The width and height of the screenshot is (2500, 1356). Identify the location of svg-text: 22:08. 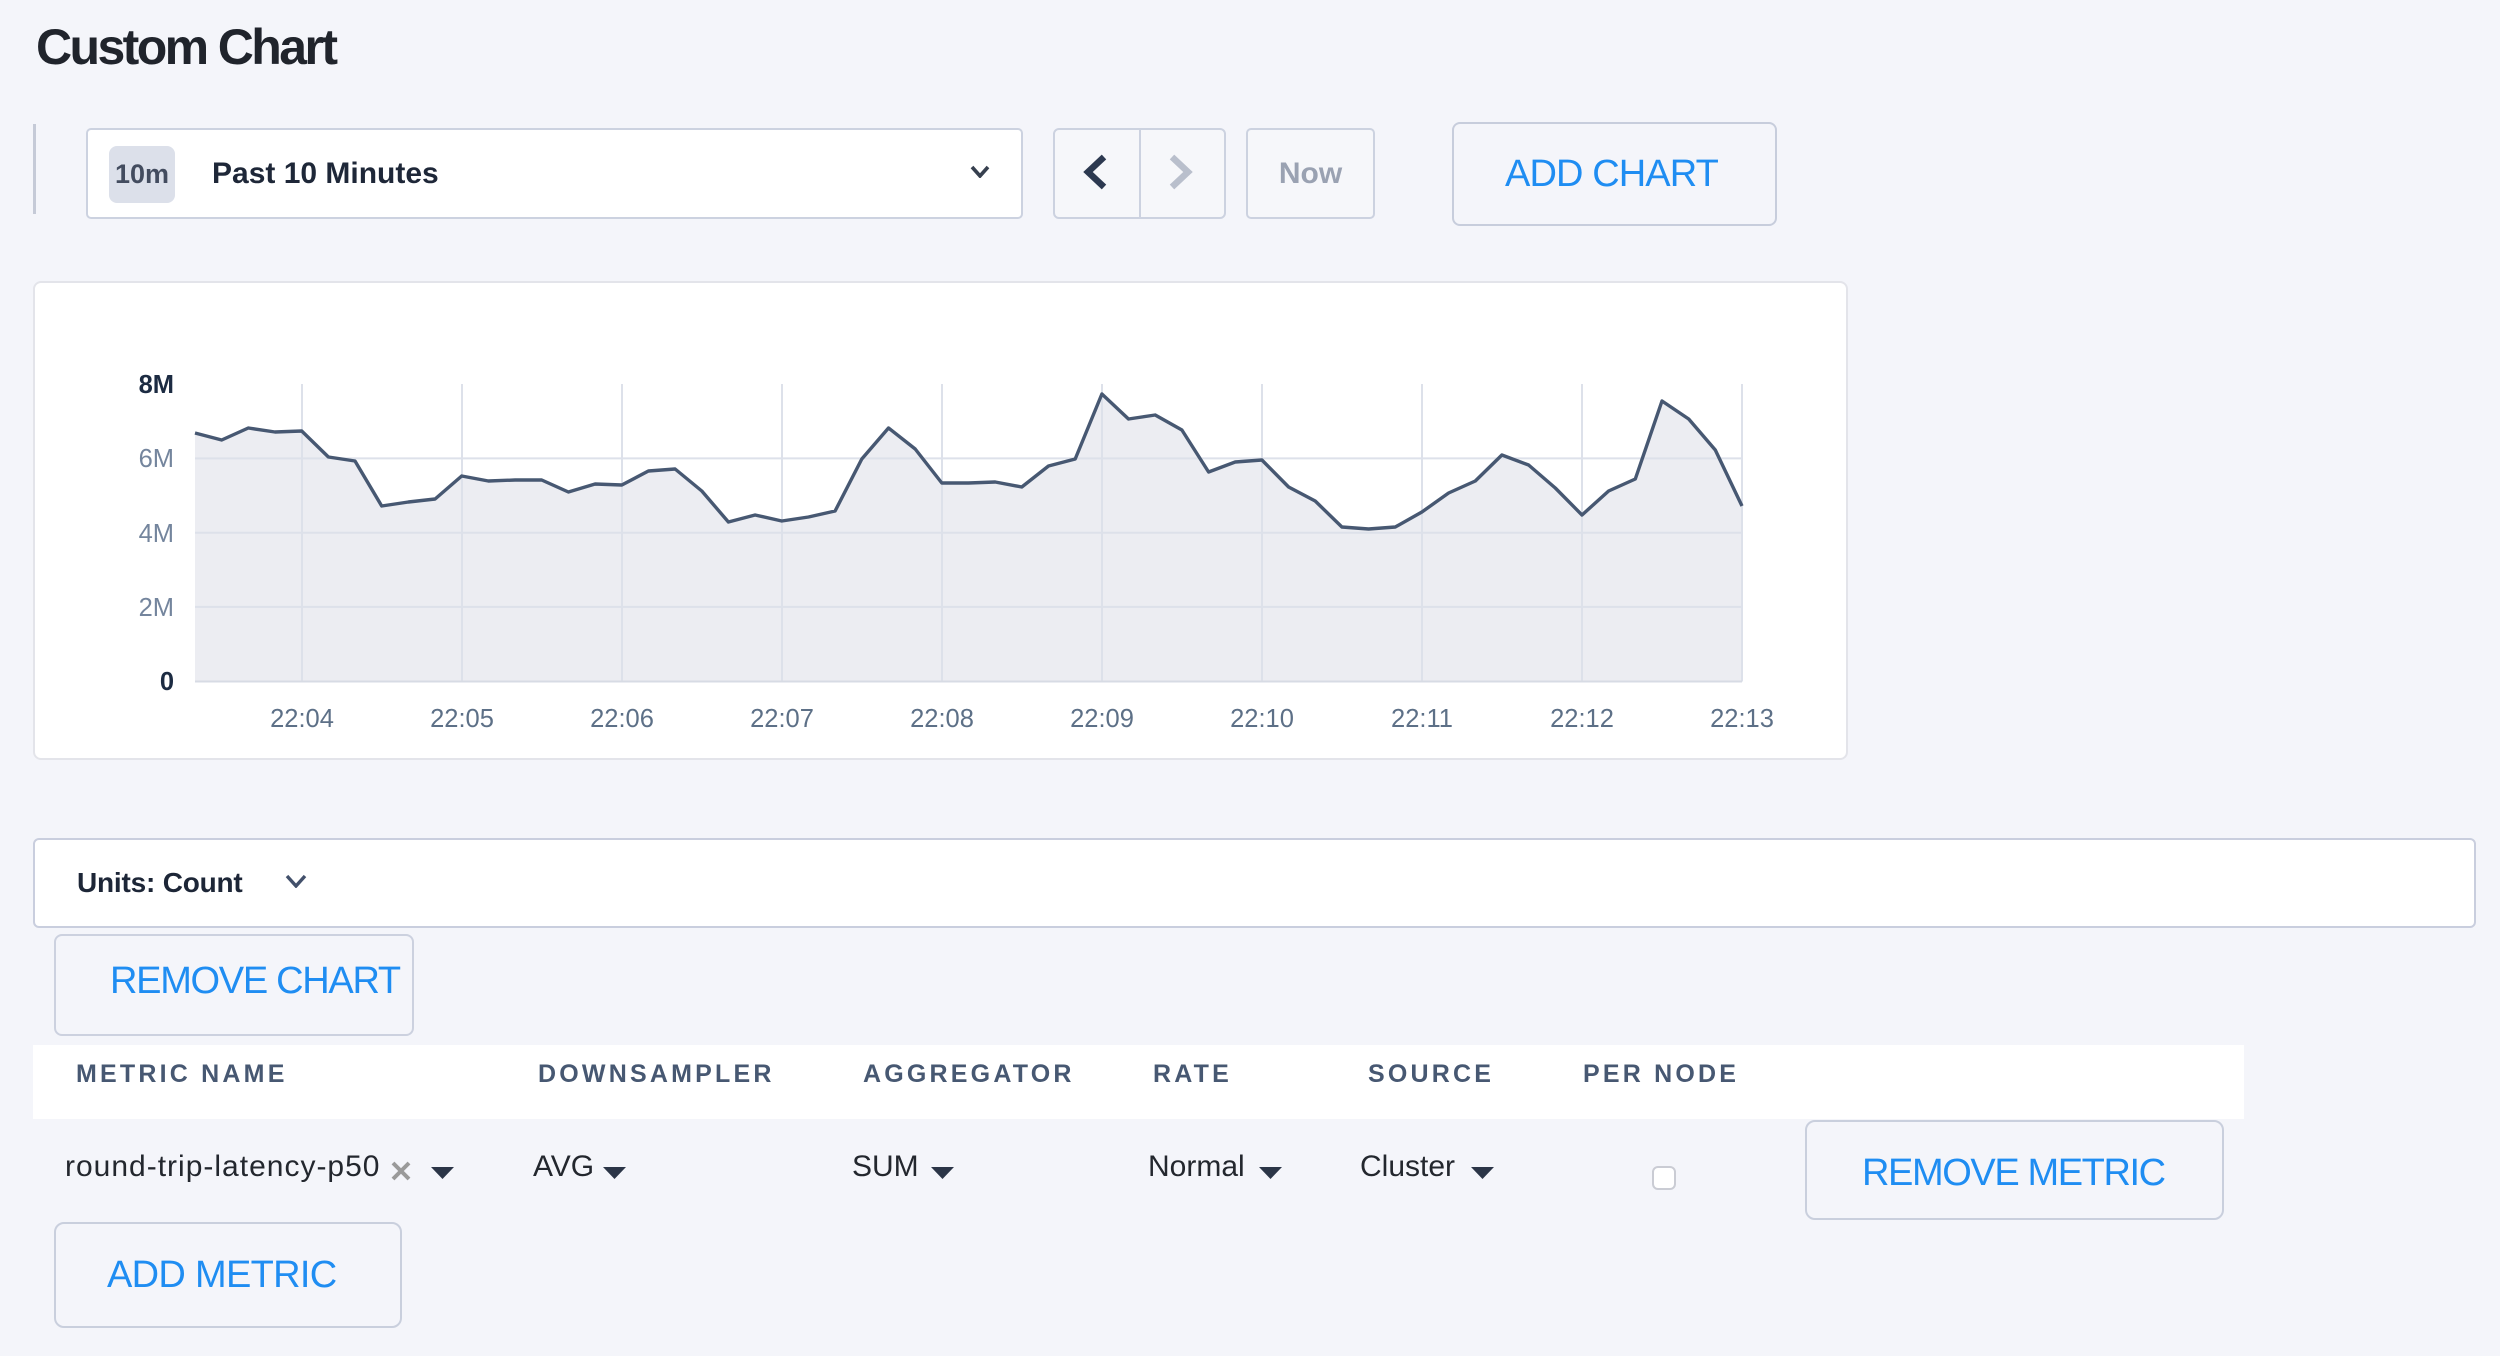
(942, 719).